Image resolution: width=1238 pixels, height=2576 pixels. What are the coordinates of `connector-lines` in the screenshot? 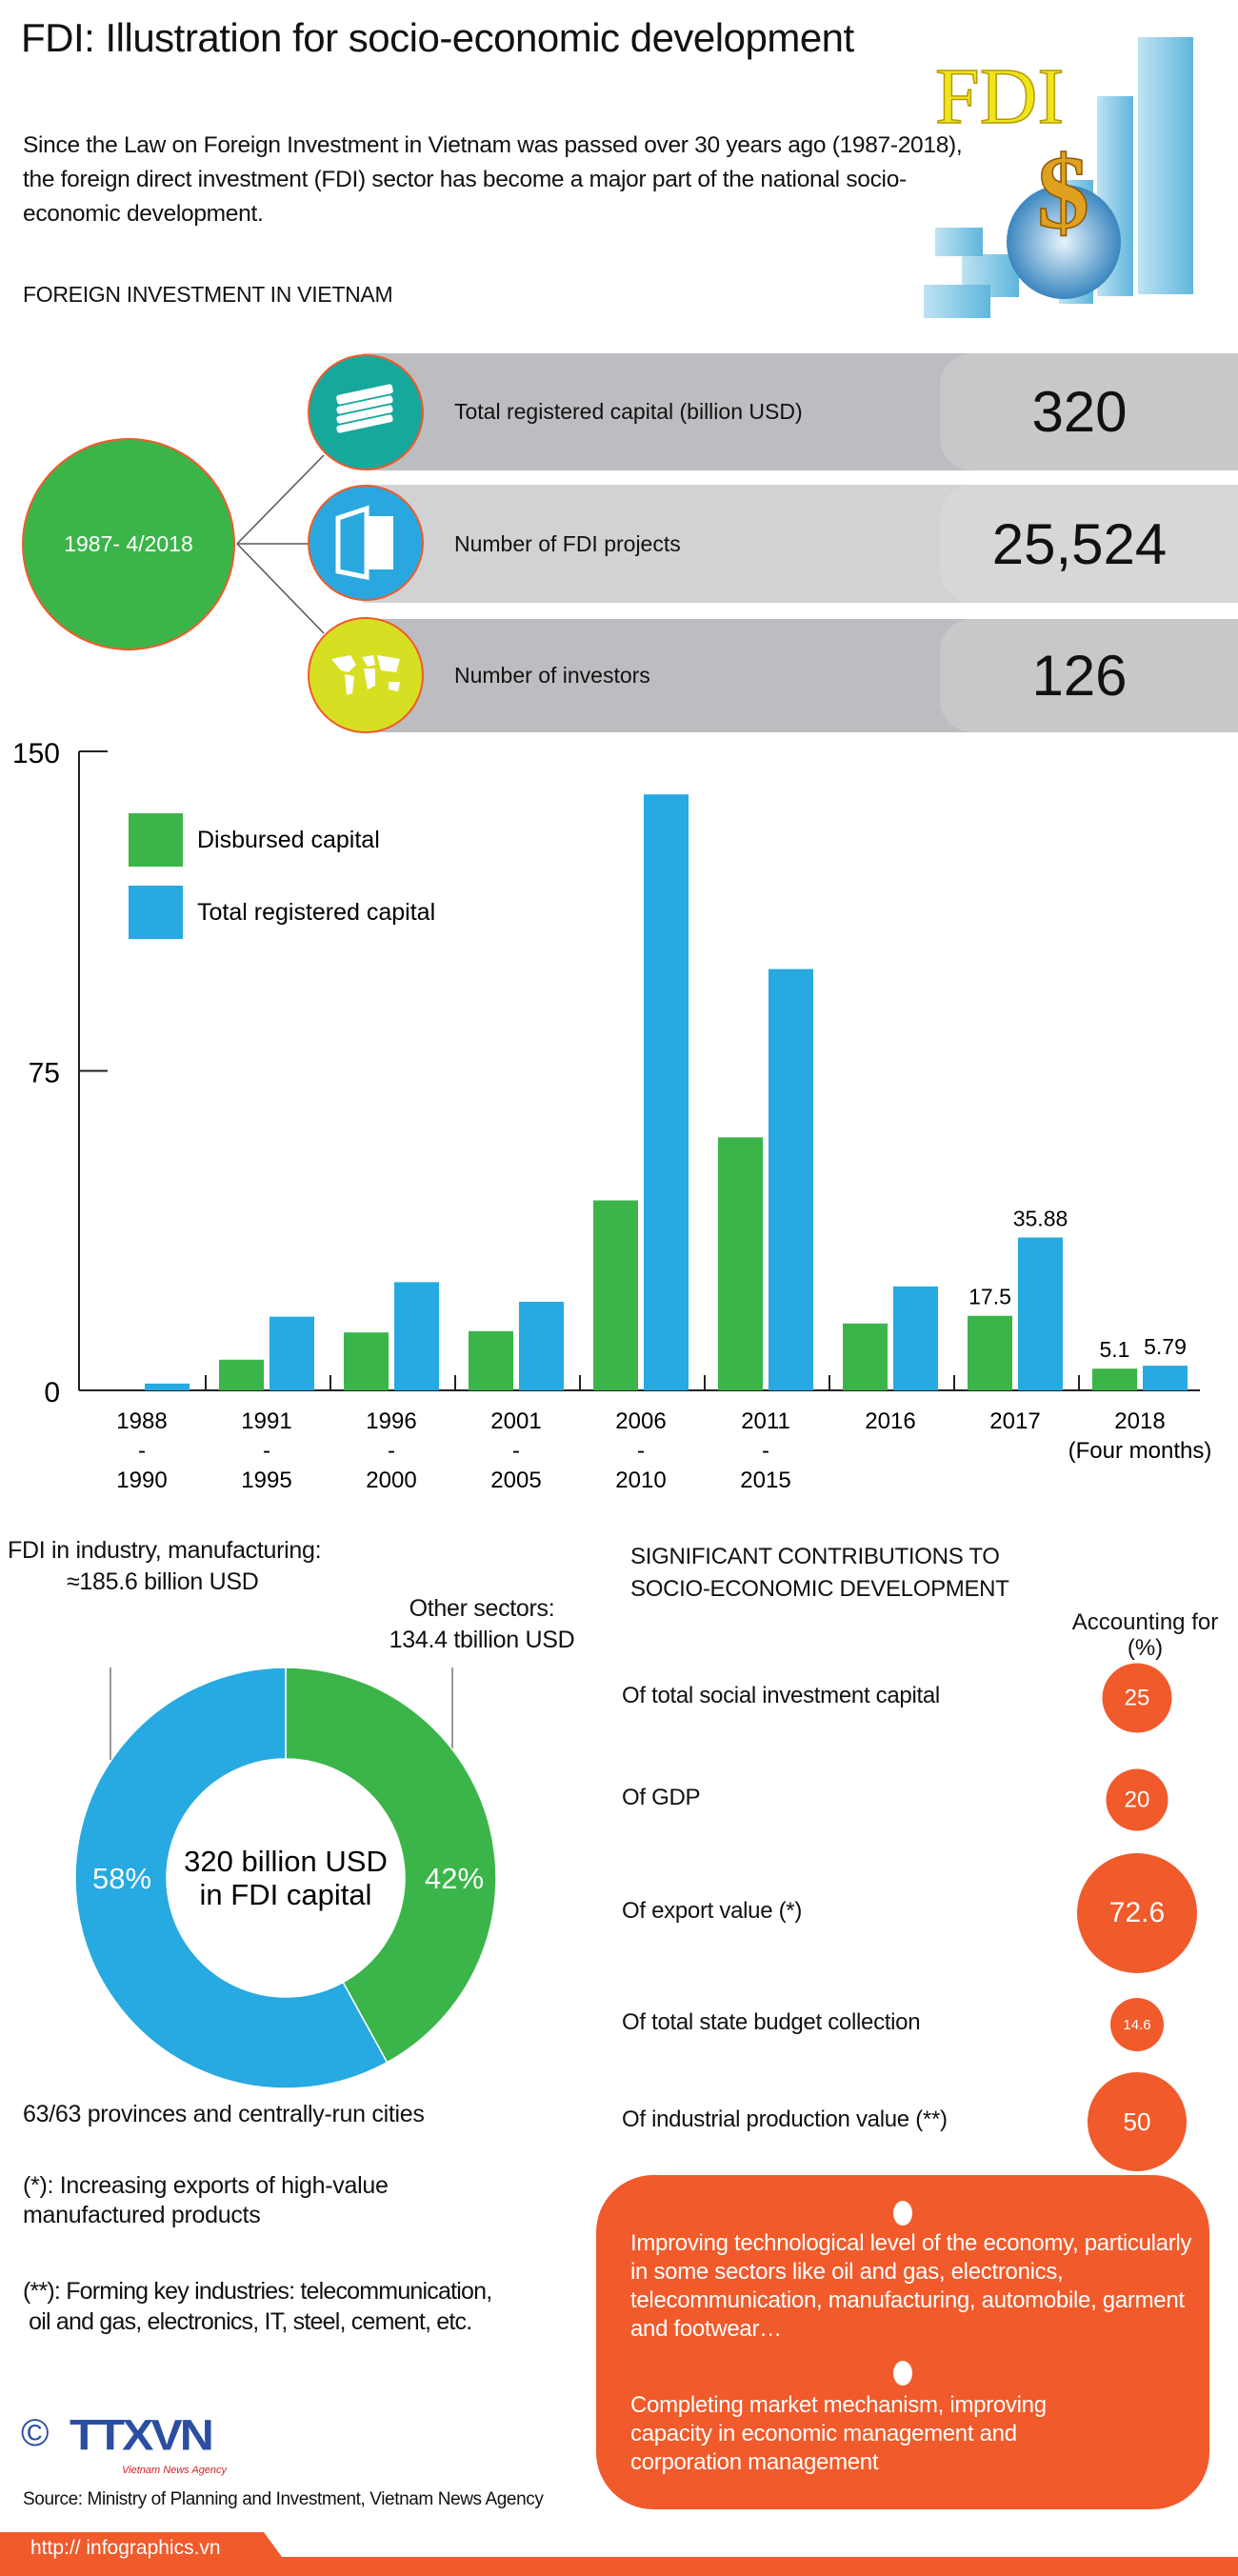 It's located at (280, 544).